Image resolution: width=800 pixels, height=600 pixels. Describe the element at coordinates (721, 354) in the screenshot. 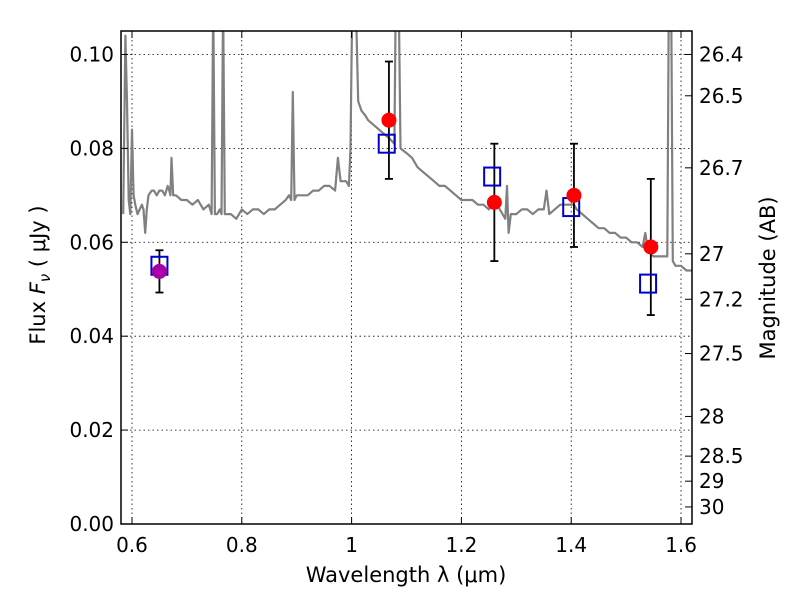

I see `magnitude-tick-label: 27.5` at that location.